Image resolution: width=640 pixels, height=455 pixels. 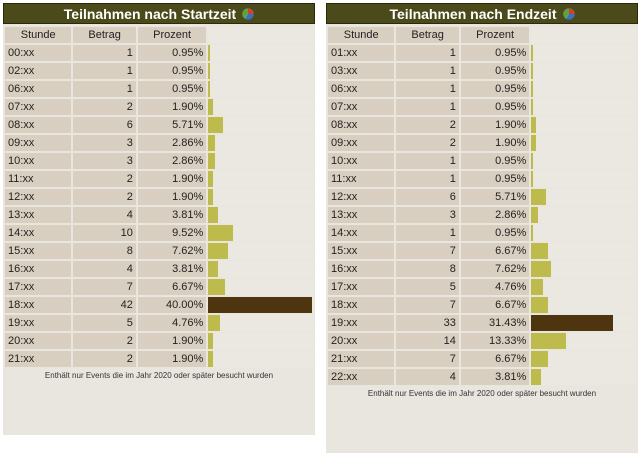 I want to click on table-row: 07:xx 2 1.90%, so click(x=159, y=107).